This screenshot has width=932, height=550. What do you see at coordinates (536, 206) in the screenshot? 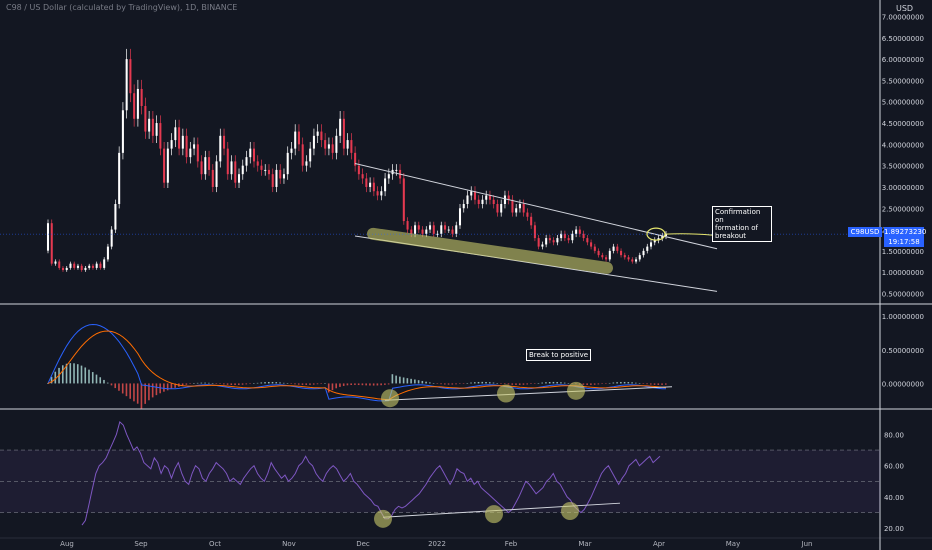
I see `wedge-upper-trendline` at bounding box center [536, 206].